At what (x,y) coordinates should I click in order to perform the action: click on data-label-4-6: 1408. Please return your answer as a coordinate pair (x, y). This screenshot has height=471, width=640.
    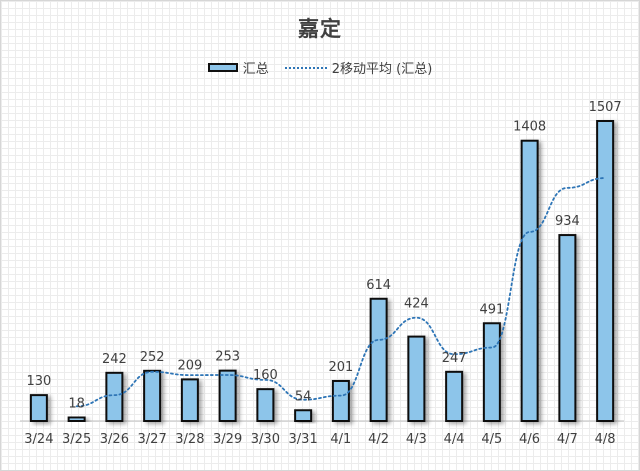
    Looking at the image, I should click on (529, 127).